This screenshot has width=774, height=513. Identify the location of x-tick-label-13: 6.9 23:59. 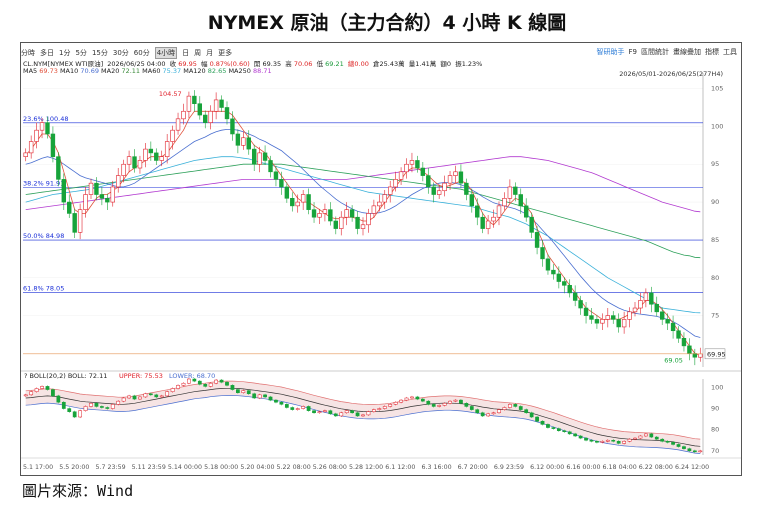
(509, 467).